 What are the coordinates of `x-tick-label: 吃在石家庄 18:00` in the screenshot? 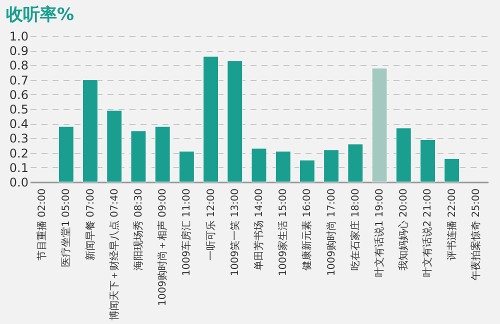 It's located at (355, 229).